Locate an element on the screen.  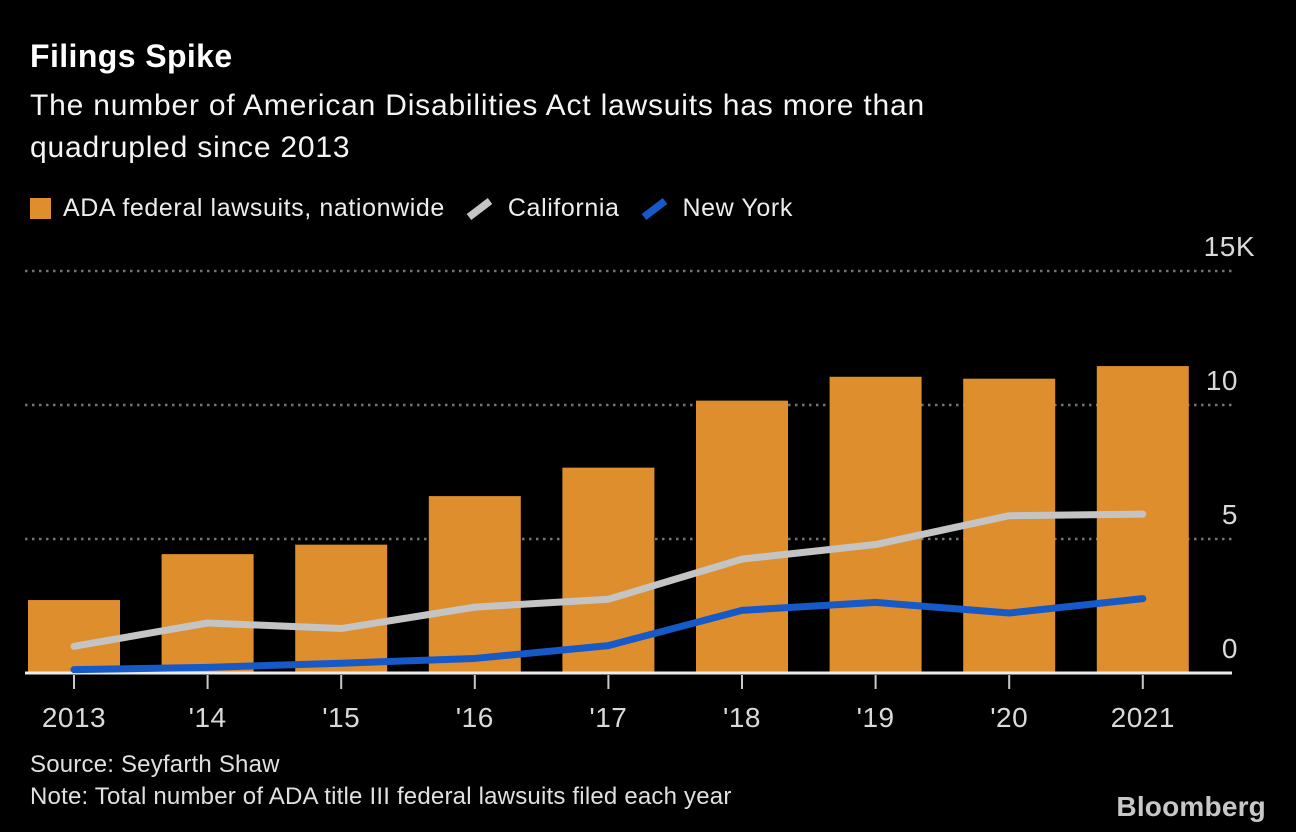
bar-2018 is located at coordinates (742, 536).